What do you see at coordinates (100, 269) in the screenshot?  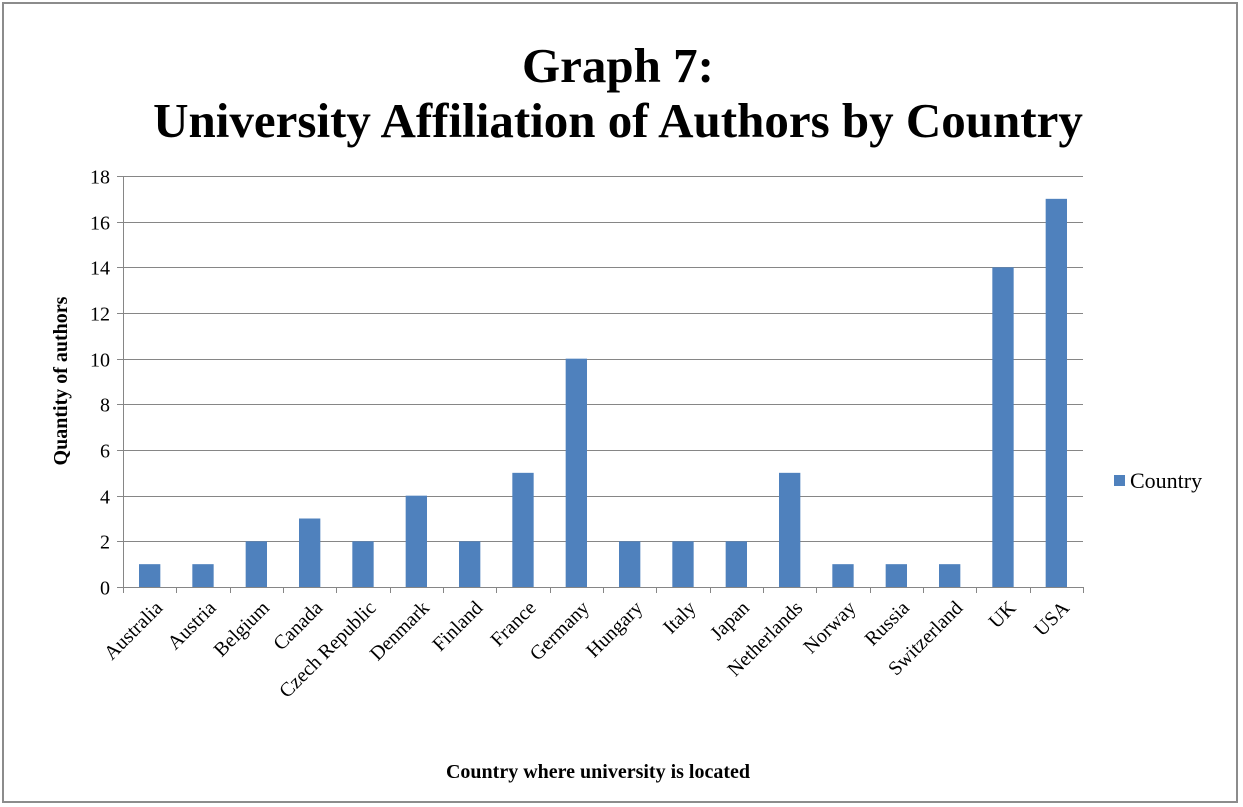 I see `y-tick-label: 14` at bounding box center [100, 269].